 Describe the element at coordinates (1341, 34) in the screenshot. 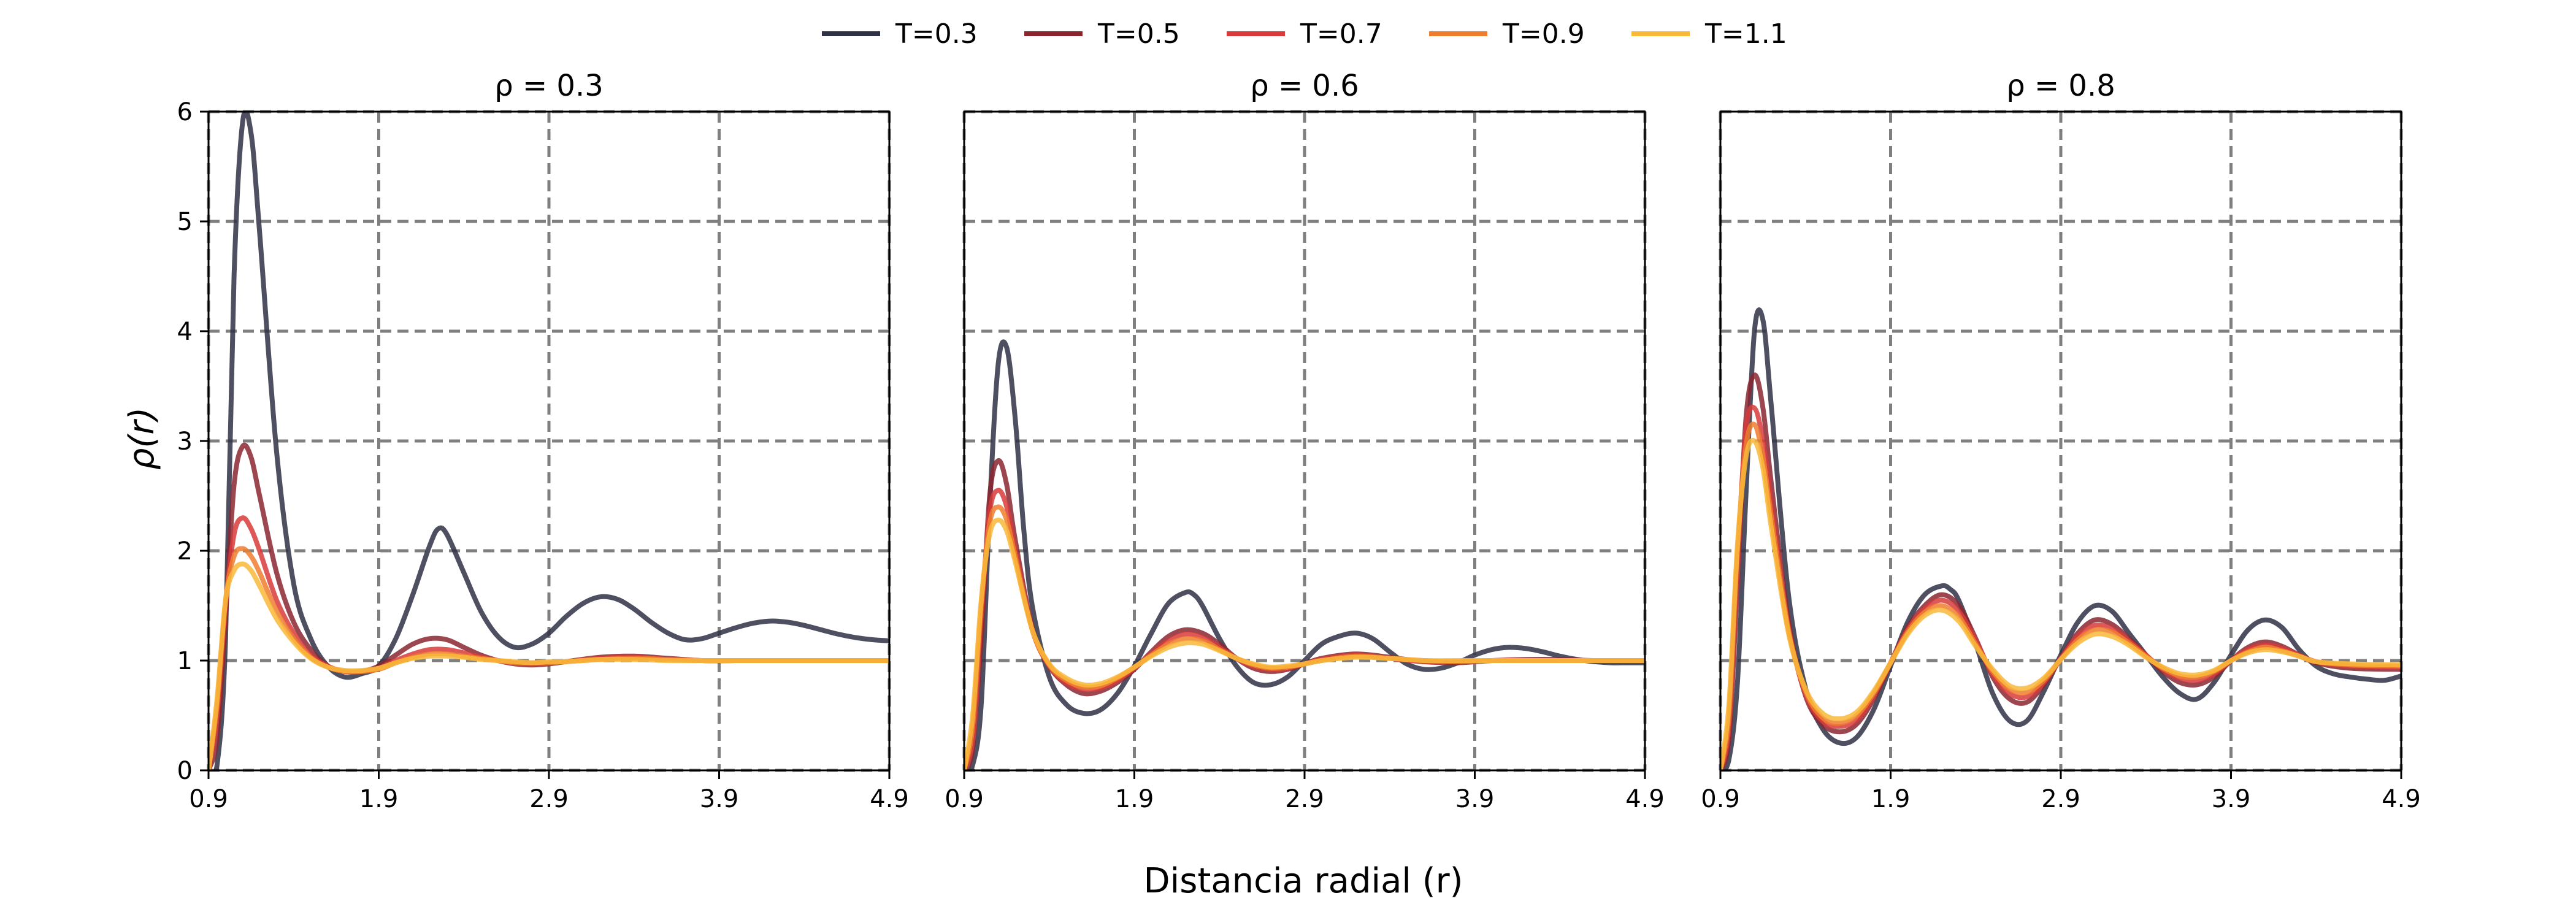

I see `legend-label: T=0.7` at that location.